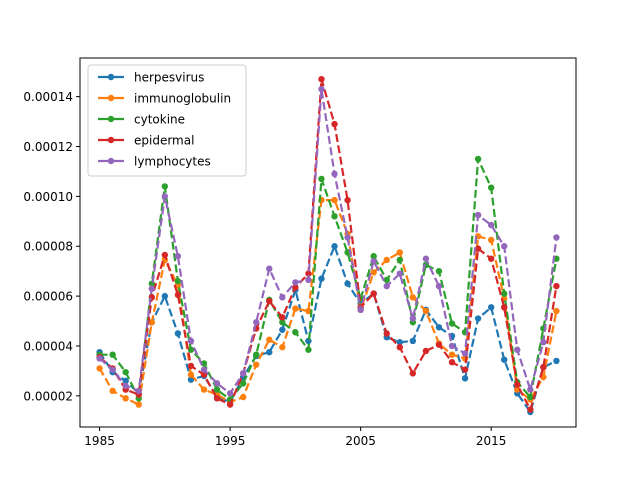 The image size is (640, 480). I want to click on legend-label: lymphocytes, so click(172, 162).